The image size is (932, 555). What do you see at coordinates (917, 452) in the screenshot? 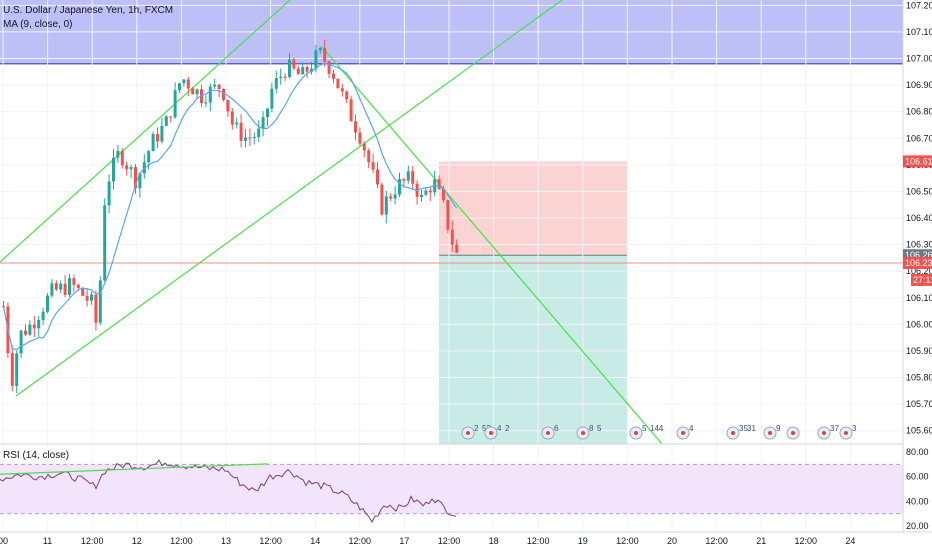
I see `rsi-tick-label: 80.00` at bounding box center [917, 452].